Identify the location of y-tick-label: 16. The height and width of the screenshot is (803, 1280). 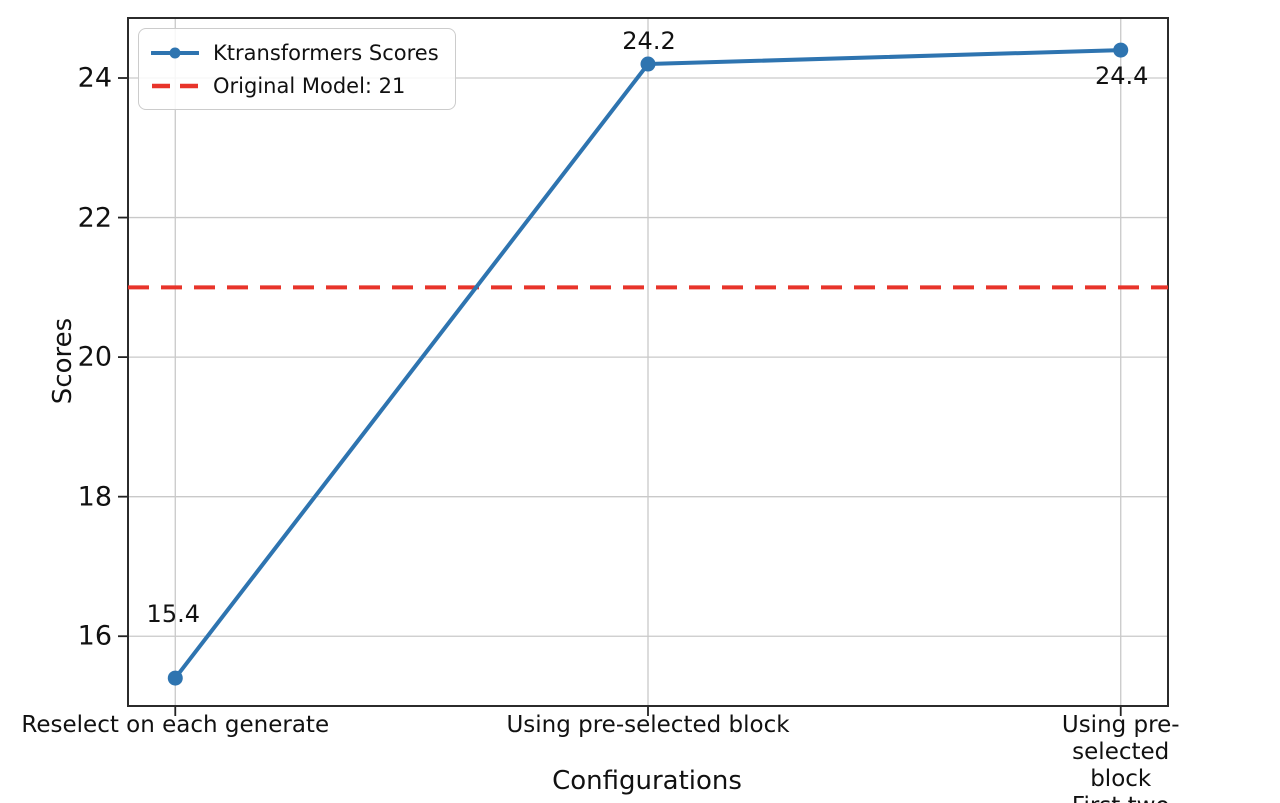
(94, 636).